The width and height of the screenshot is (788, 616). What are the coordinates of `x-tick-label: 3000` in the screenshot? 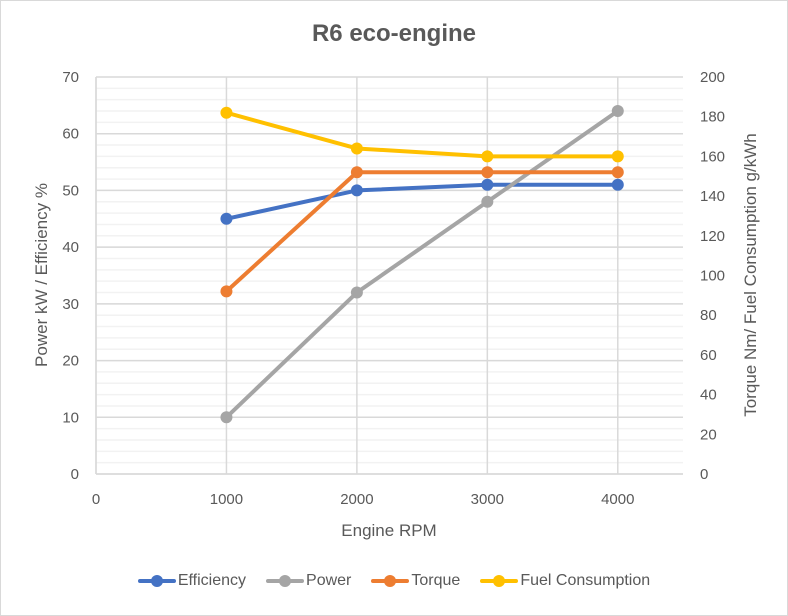 It's located at (487, 499).